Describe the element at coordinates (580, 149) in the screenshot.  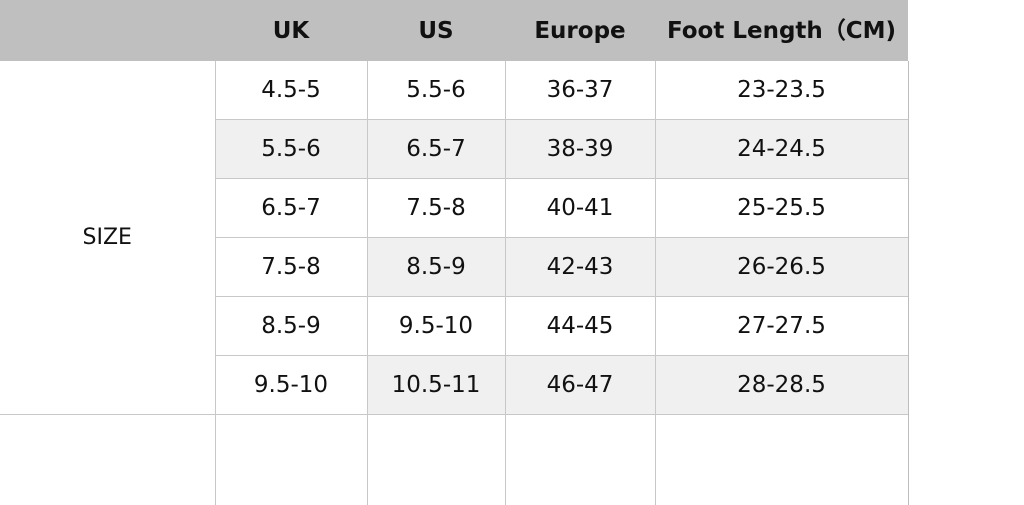
I see `cell-europe: 38-39` at that location.